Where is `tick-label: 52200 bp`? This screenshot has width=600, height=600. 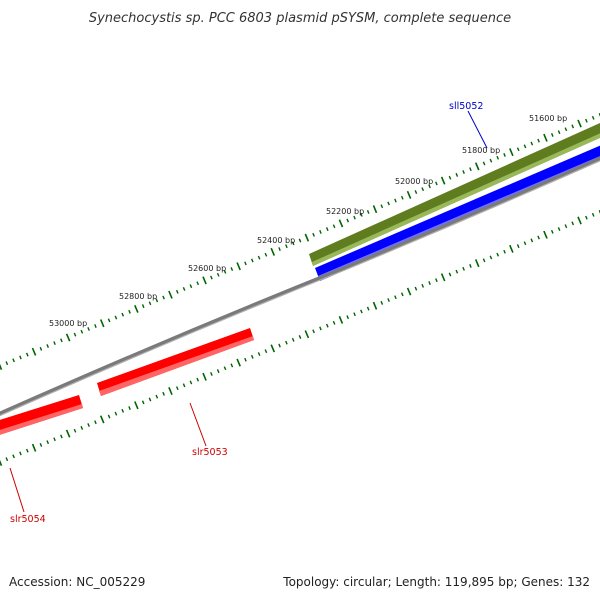
tick-label: 52200 bp is located at coordinates (345, 211).